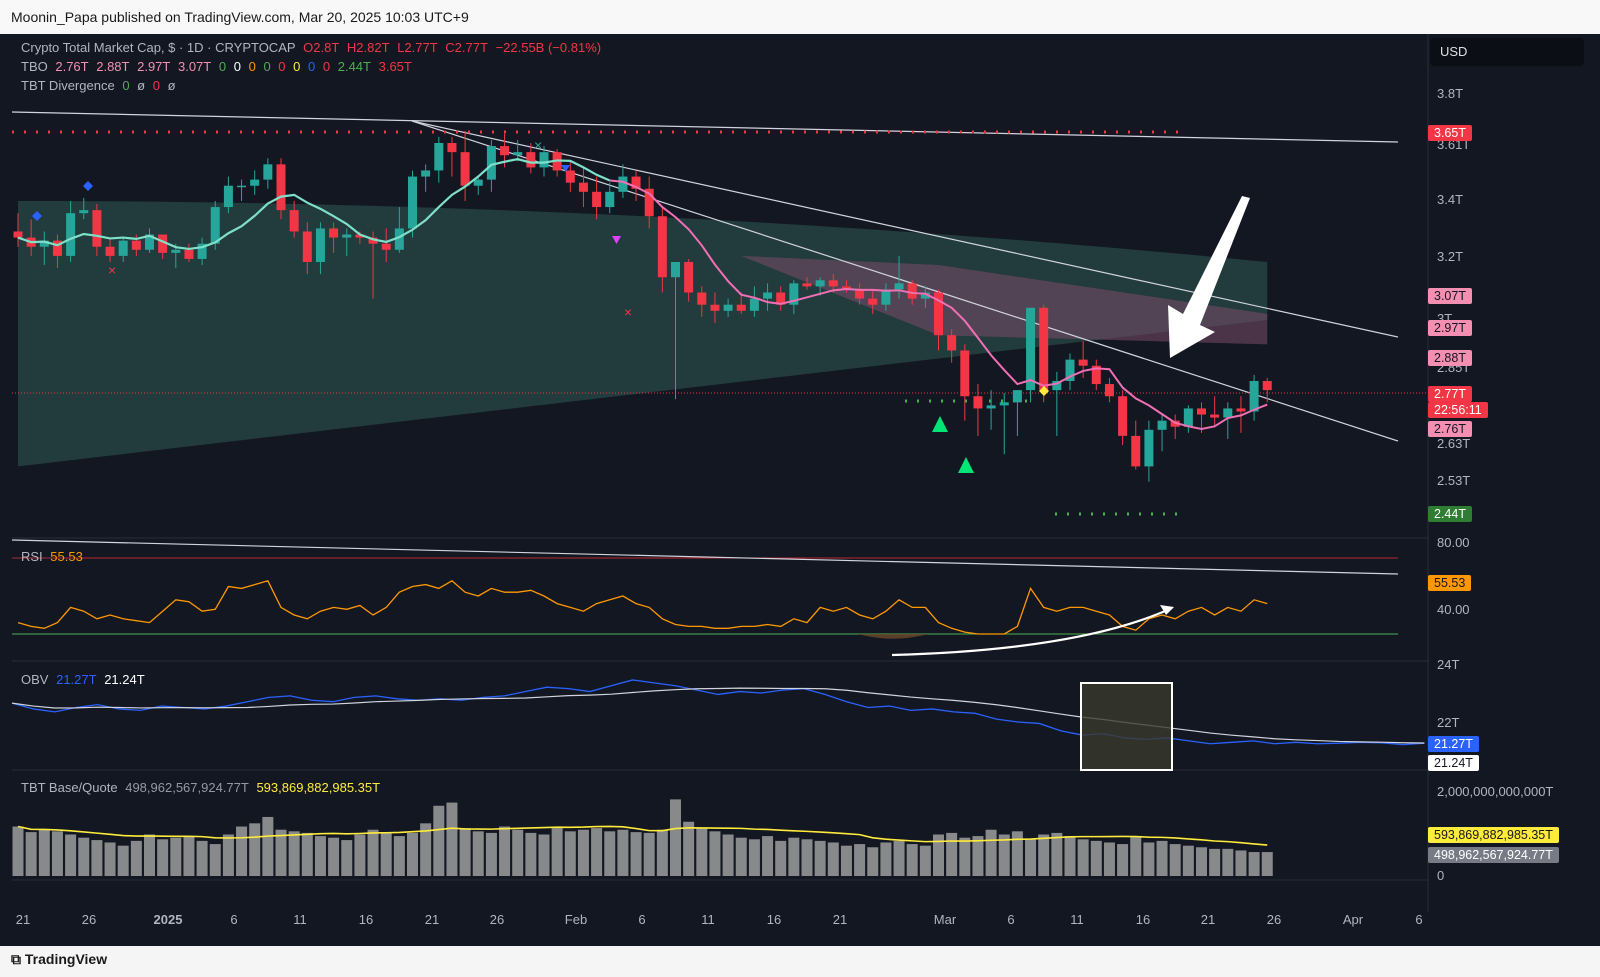 The image size is (1600, 977). Describe the element at coordinates (32, 556) in the screenshot. I see `rsi-name: RSI` at that location.